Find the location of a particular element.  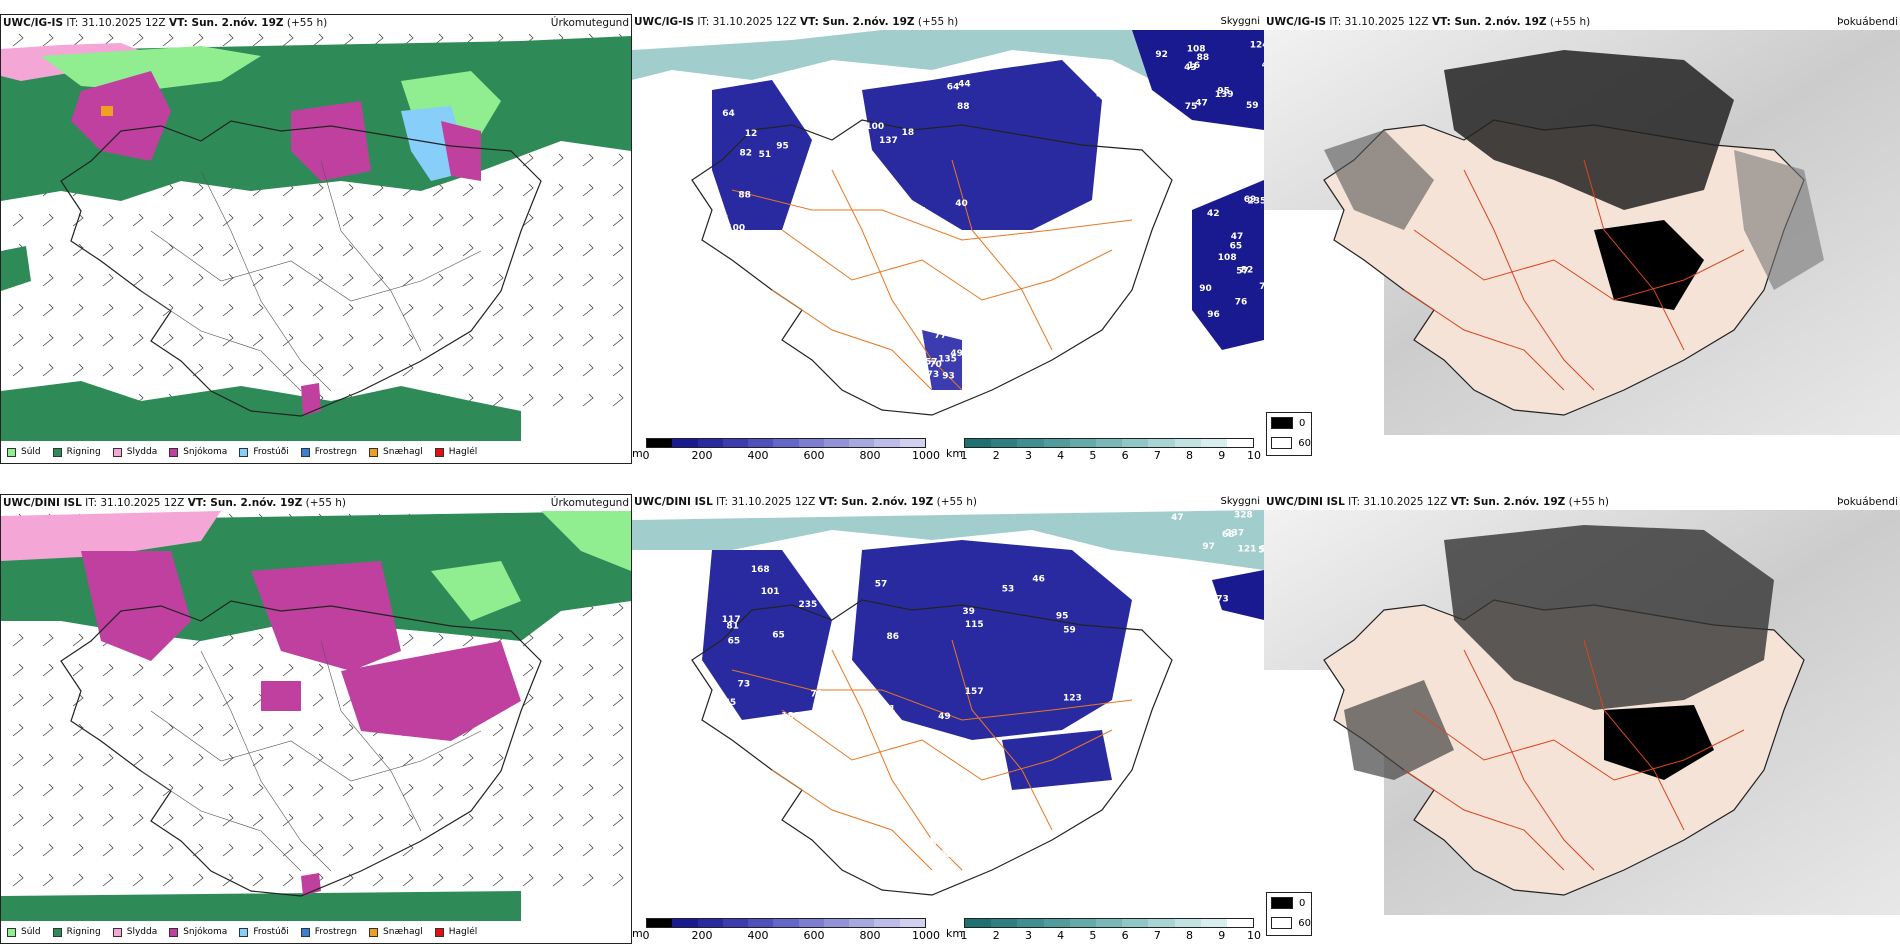

colorbar-tick: 3 is located at coordinates (1028, 455).